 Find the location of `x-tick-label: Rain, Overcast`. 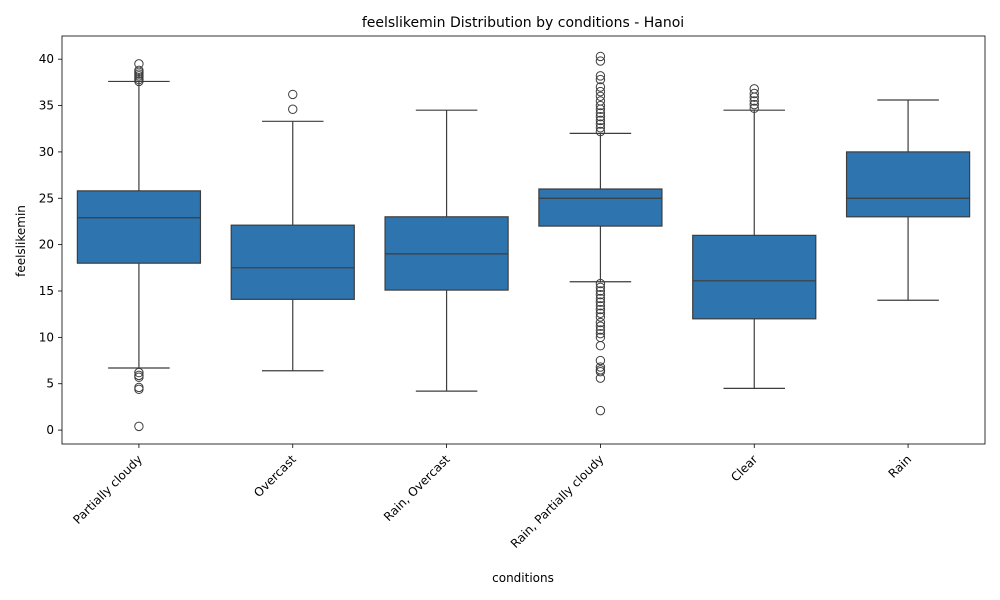

x-tick-label: Rain, Overcast is located at coordinates (417, 488).